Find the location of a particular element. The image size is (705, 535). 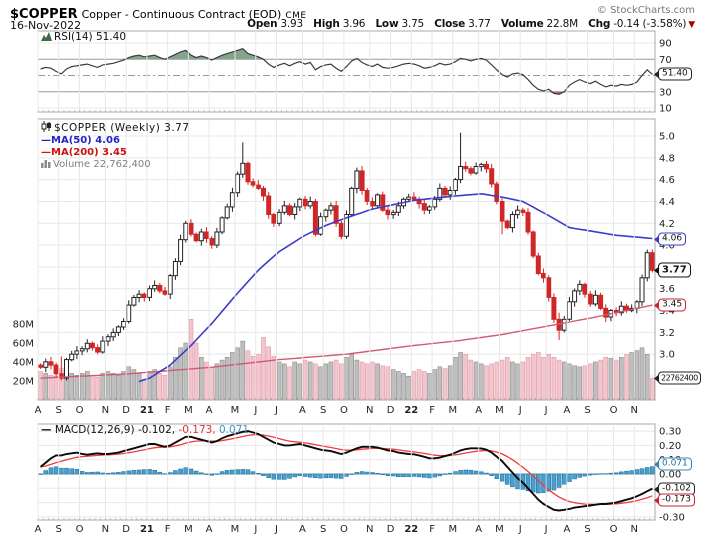

ma200-current-box: 3.45 is located at coordinates (672, 305).